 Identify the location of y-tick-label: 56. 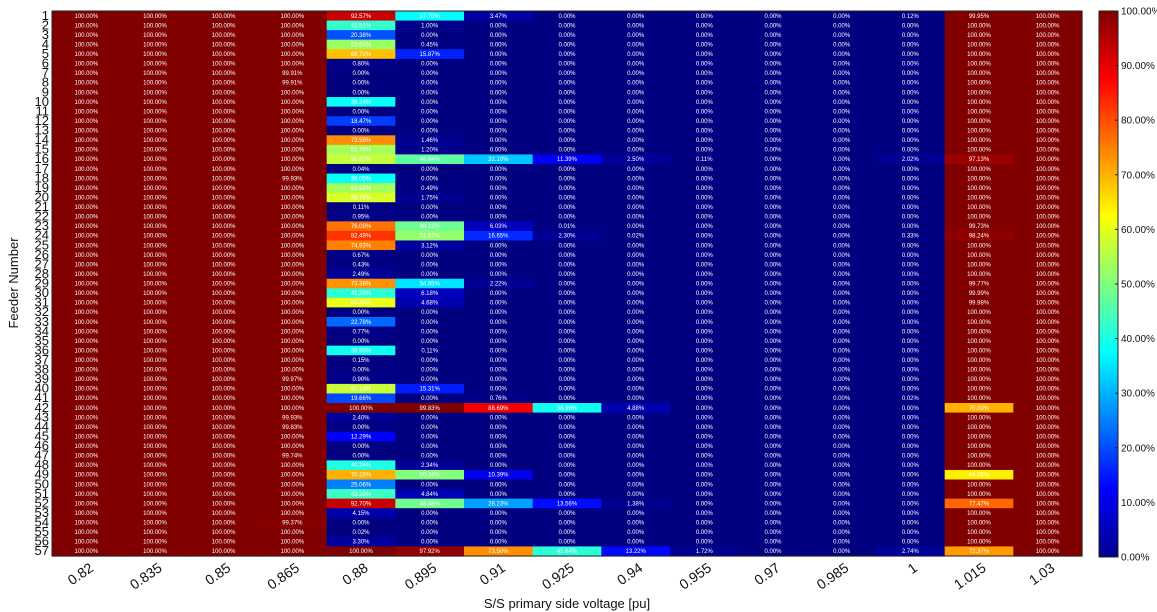
(42, 541).